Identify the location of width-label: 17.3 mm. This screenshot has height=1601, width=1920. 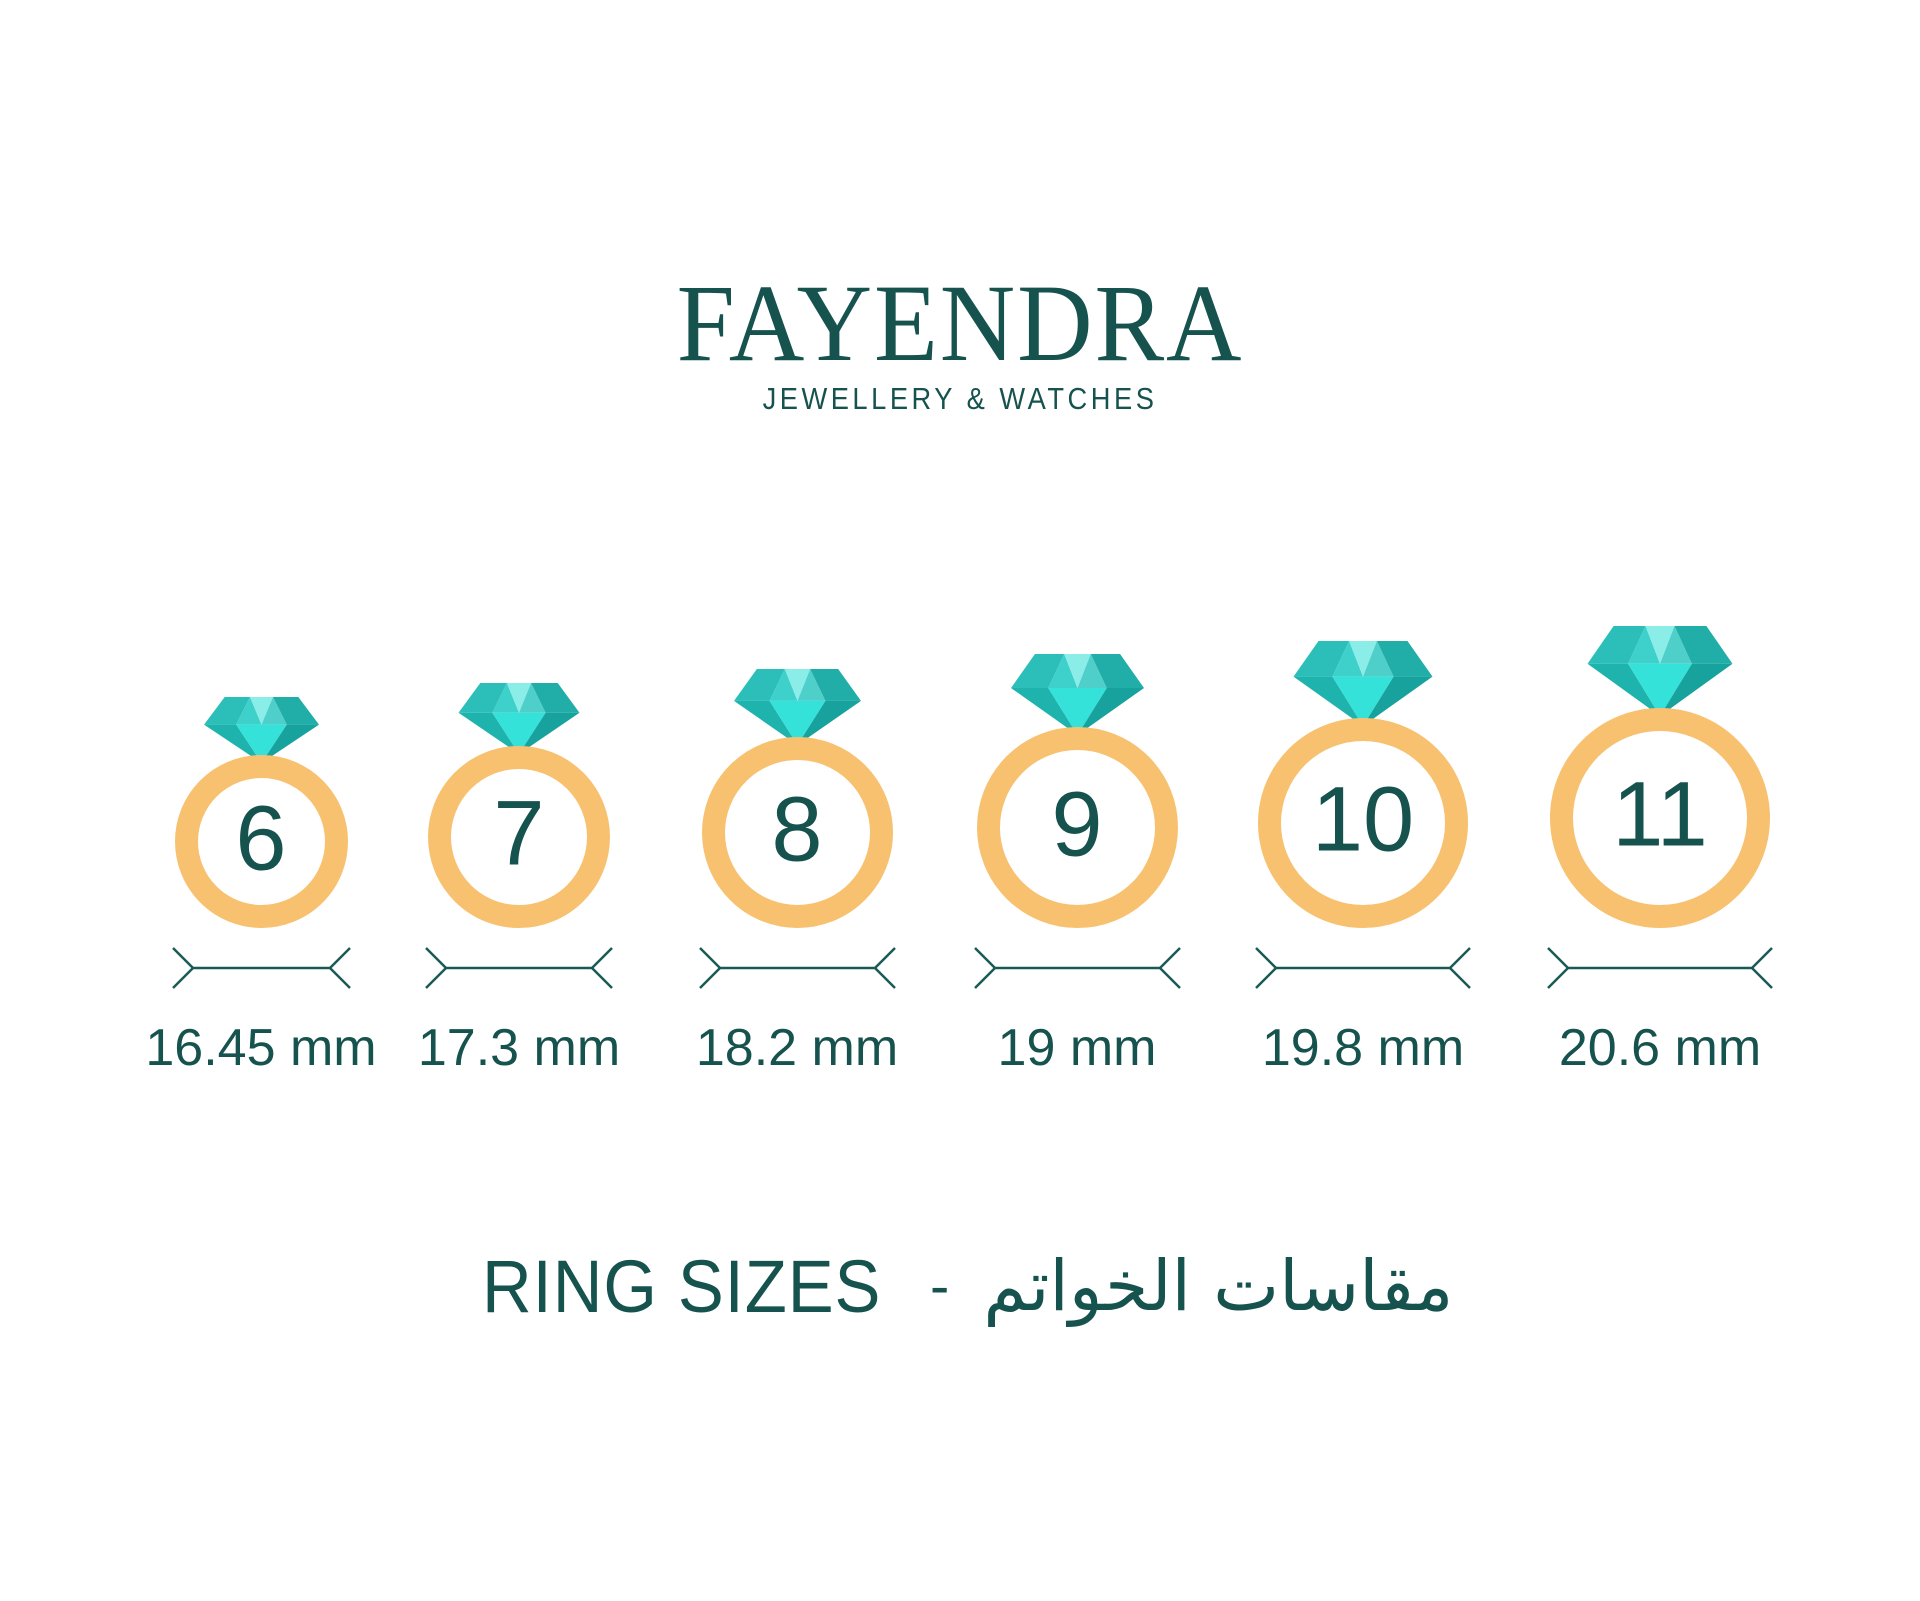
(519, 1048).